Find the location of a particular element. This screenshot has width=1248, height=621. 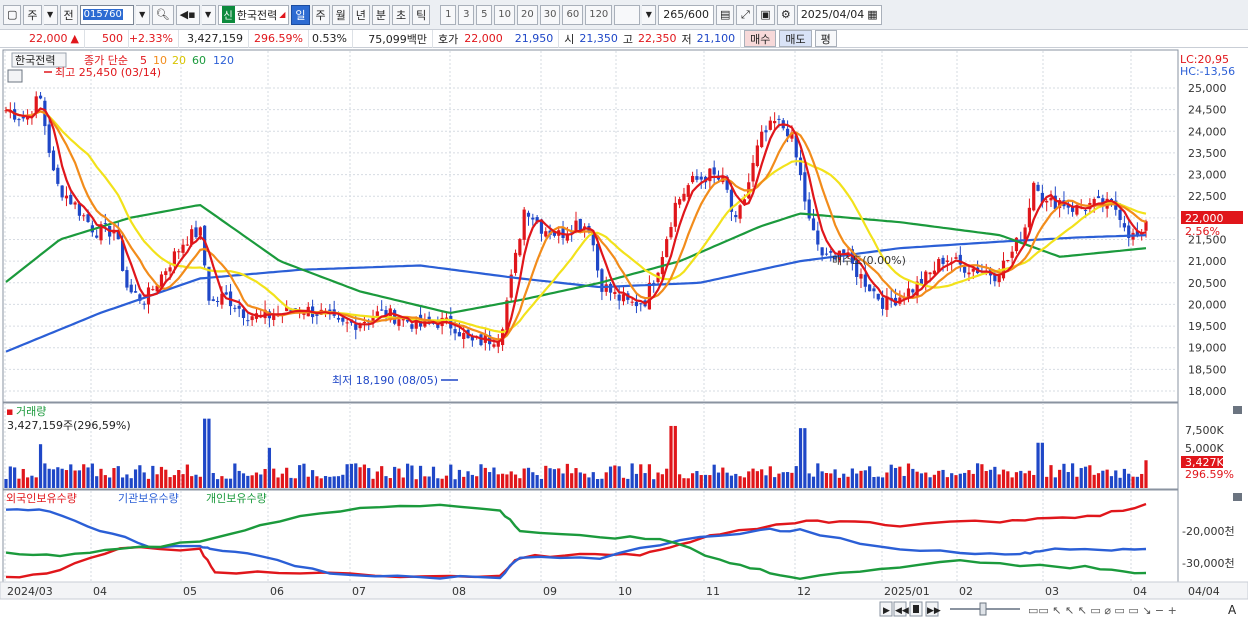

volume-bars is located at coordinates (576, 453).